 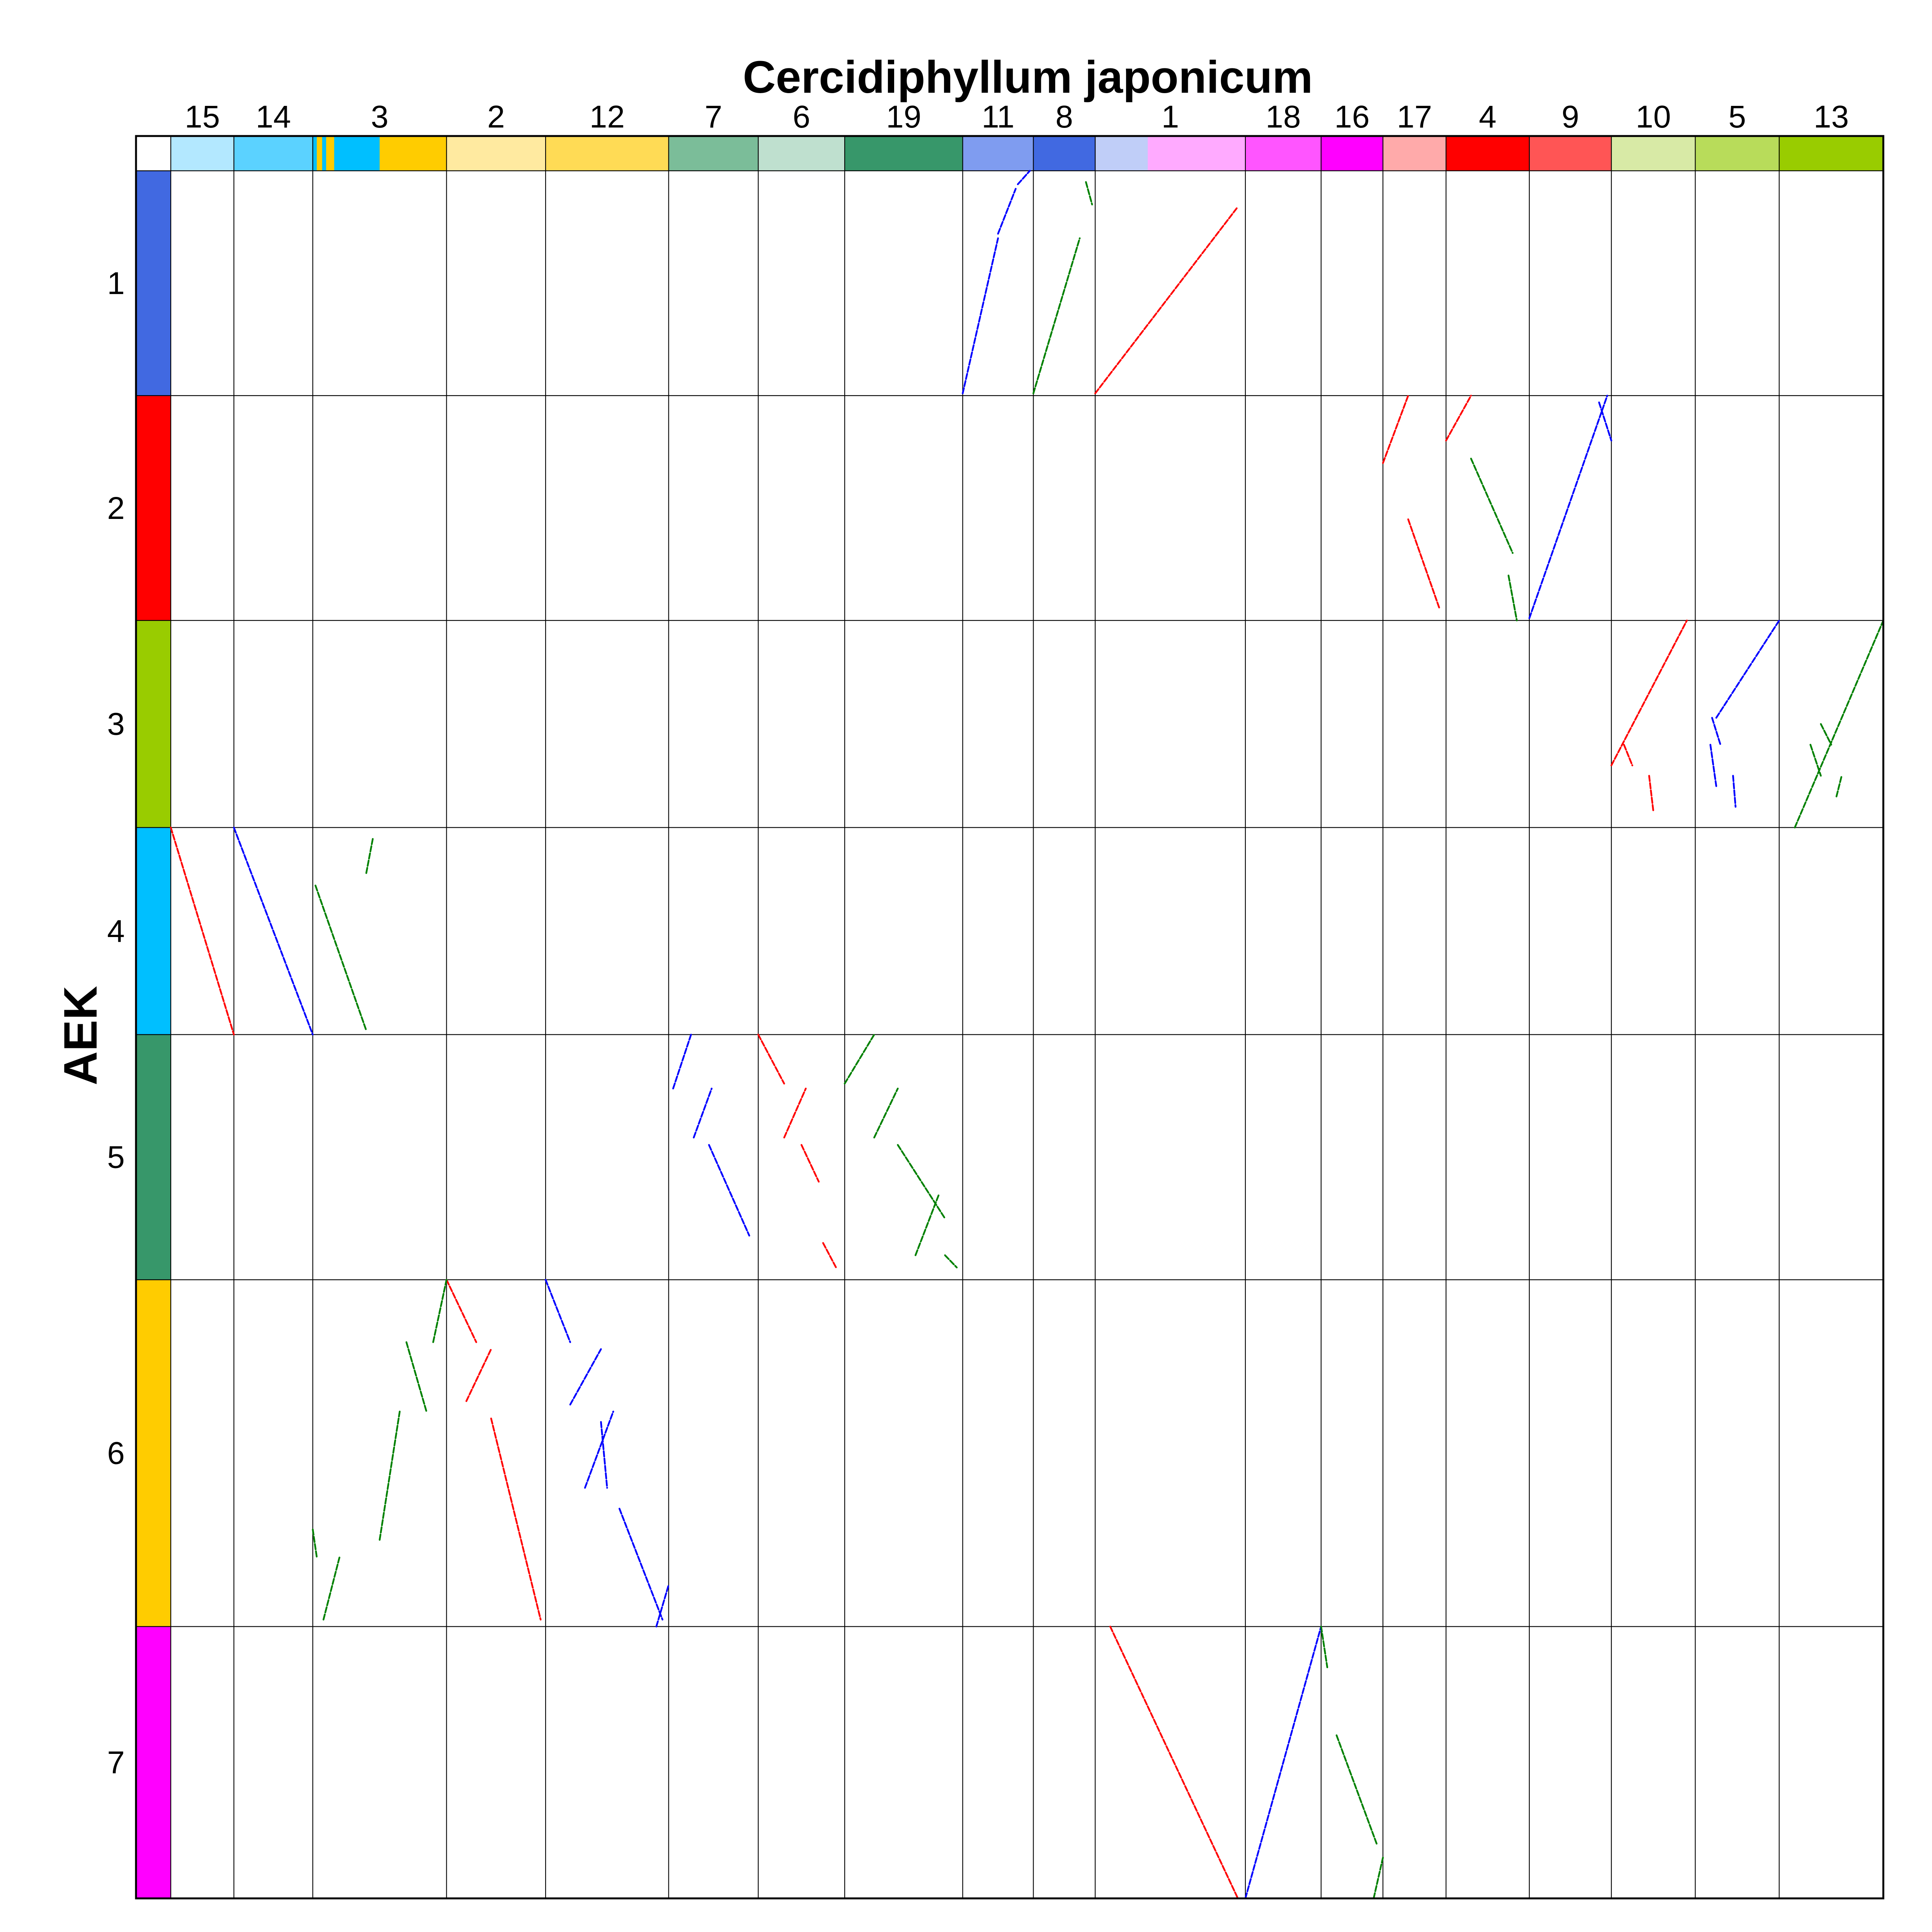 I want to click on x-chromosome-label: 8, so click(x=1064, y=117).